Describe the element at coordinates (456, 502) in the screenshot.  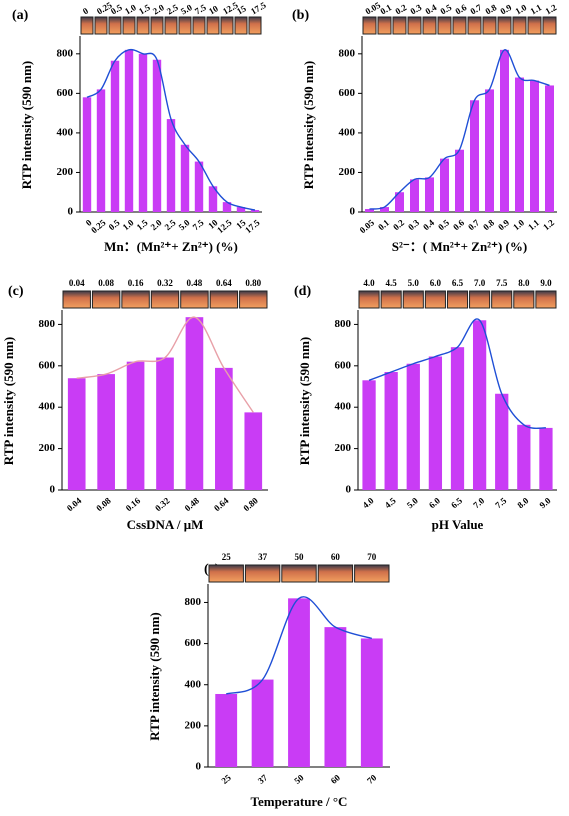
I see `x-tick-label: 6.5` at that location.